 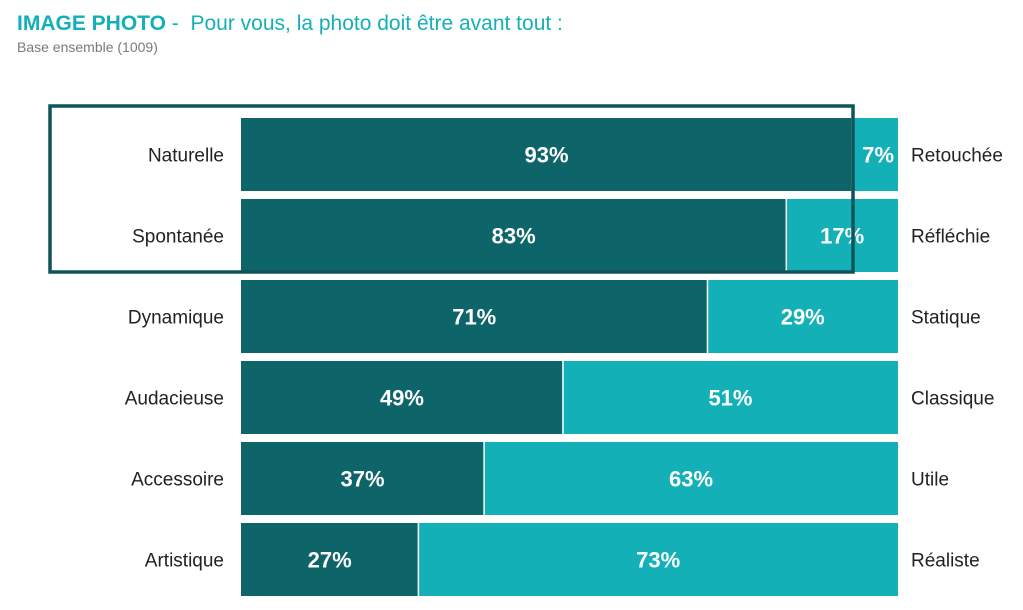 I want to click on category-label-right: Réaliste, so click(x=945, y=561).